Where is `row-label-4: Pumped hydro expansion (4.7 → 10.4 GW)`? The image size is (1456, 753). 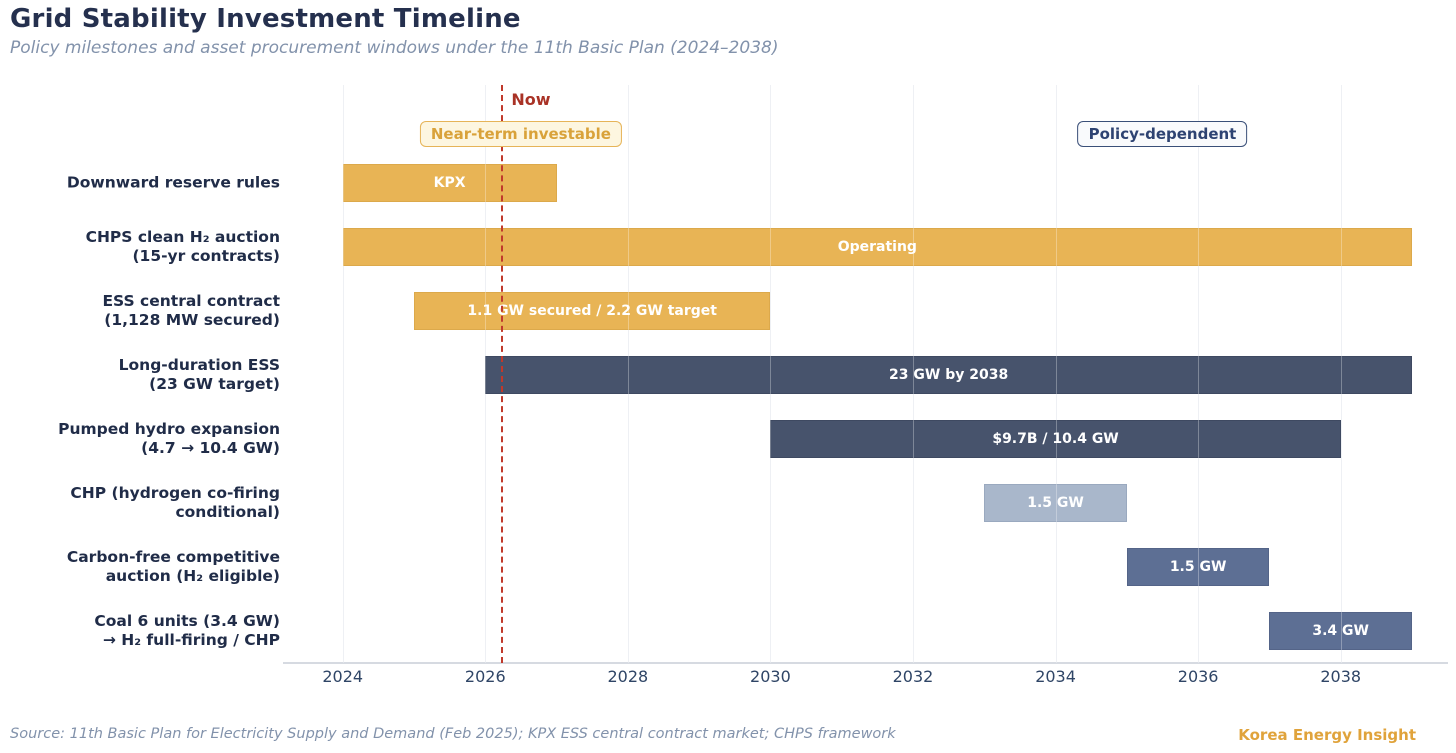
row-label-4: Pumped hydro expansion (4.7 → 10.4 GW) is located at coordinates (140, 439).